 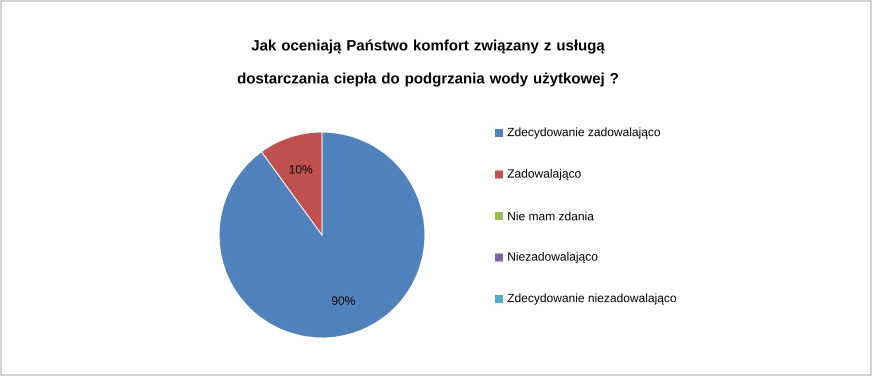 I want to click on chart-title: Jak oceniają Państwo komfort związany z usługą dostarczania ciepła do podgrzania wody użytkowej ?, so click(x=428, y=63).